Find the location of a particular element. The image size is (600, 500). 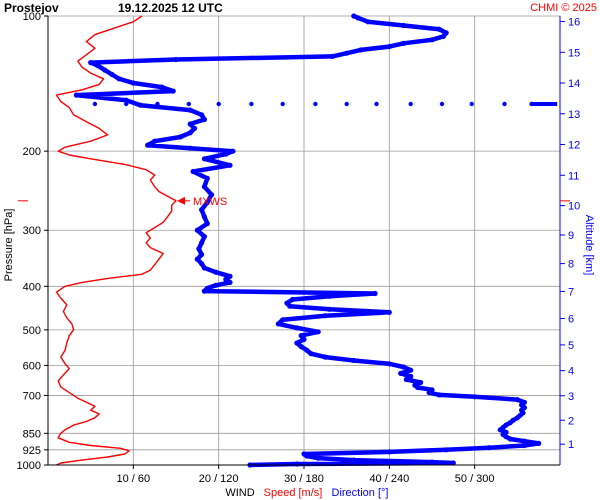

mxws-arrow is located at coordinates (181, 200).